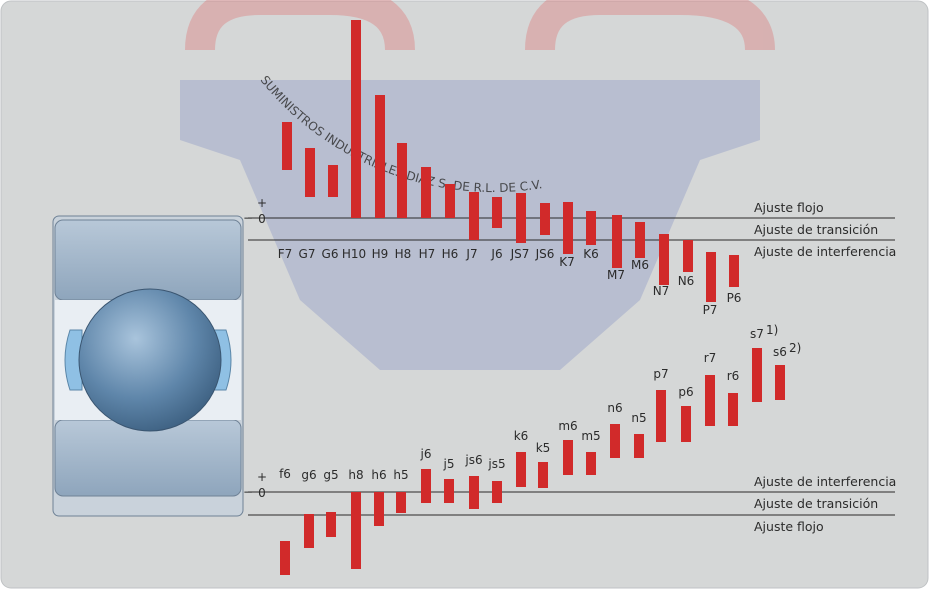 This screenshot has width=929, height=589. Describe the element at coordinates (496, 254) in the screenshot. I see `tolerance-label: J6` at that location.